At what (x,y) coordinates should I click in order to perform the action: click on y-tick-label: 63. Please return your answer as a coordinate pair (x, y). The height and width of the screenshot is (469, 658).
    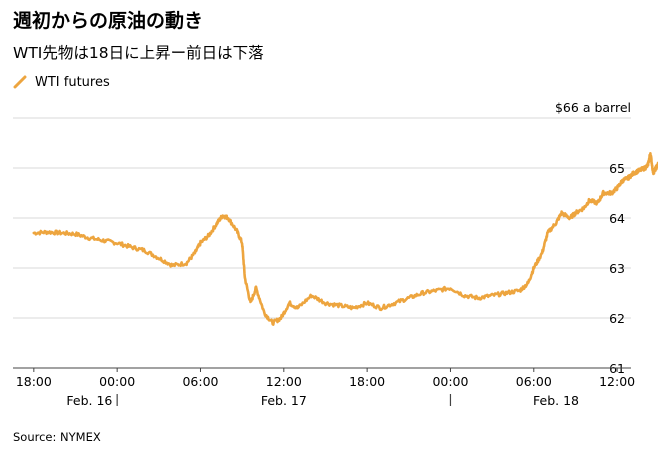
    Looking at the image, I should click on (617, 268).